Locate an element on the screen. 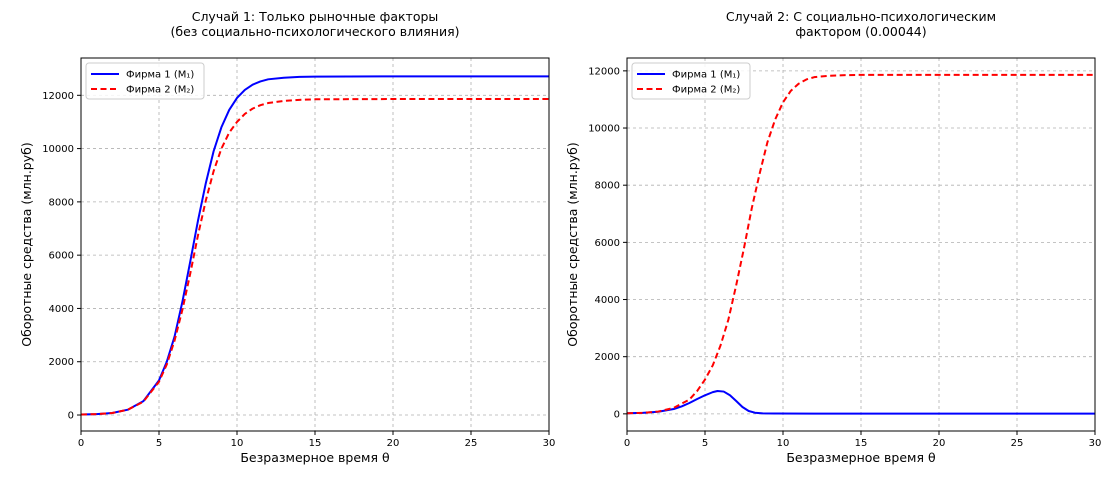 Image resolution: width=1107 pixels, height=486 pixels. chart-subtitle: фактором (0.00044) is located at coordinates (860, 31).